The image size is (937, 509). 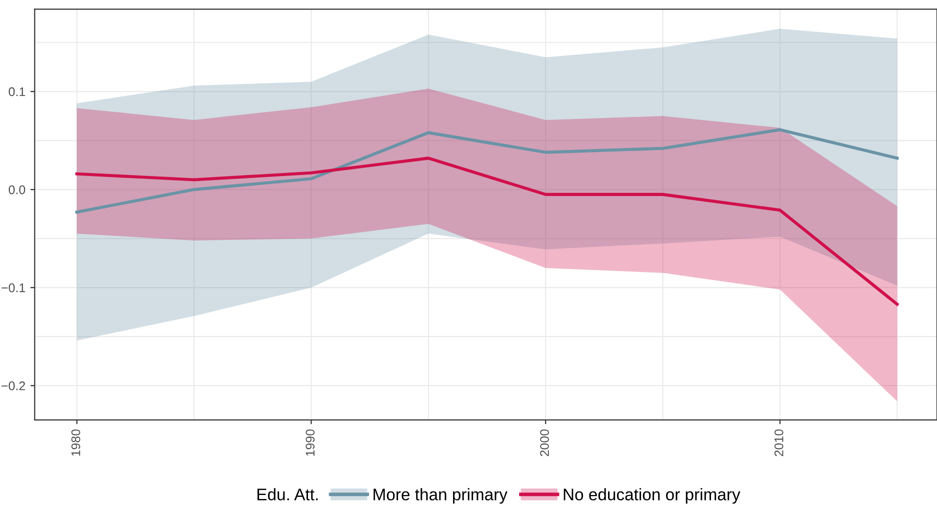 I want to click on y-tick-label: −0.1, so click(x=14, y=287).